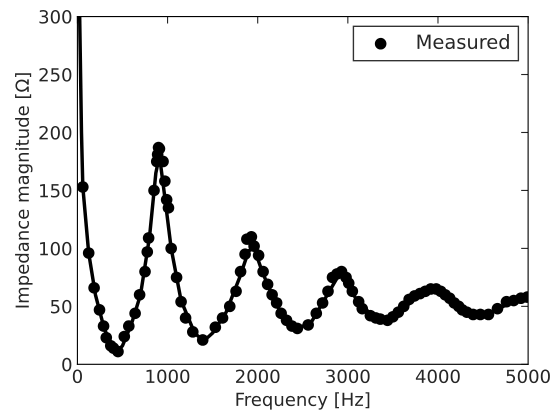  I want to click on y-axis-title: Impedance magnitude [Ω], so click(24, 190).